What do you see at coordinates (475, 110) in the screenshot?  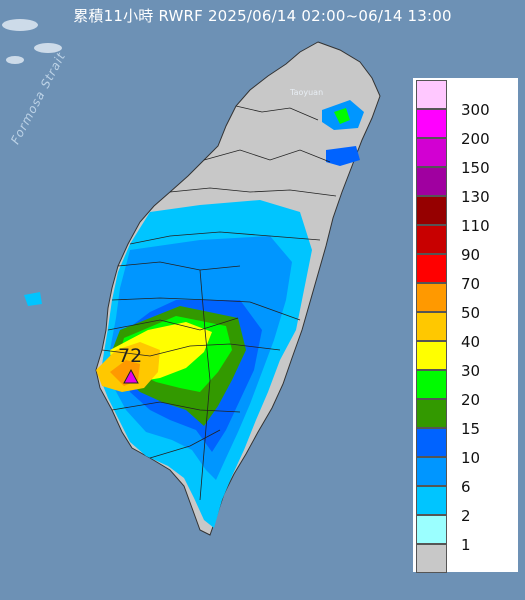 I see `legend-label: 300` at bounding box center [475, 110].